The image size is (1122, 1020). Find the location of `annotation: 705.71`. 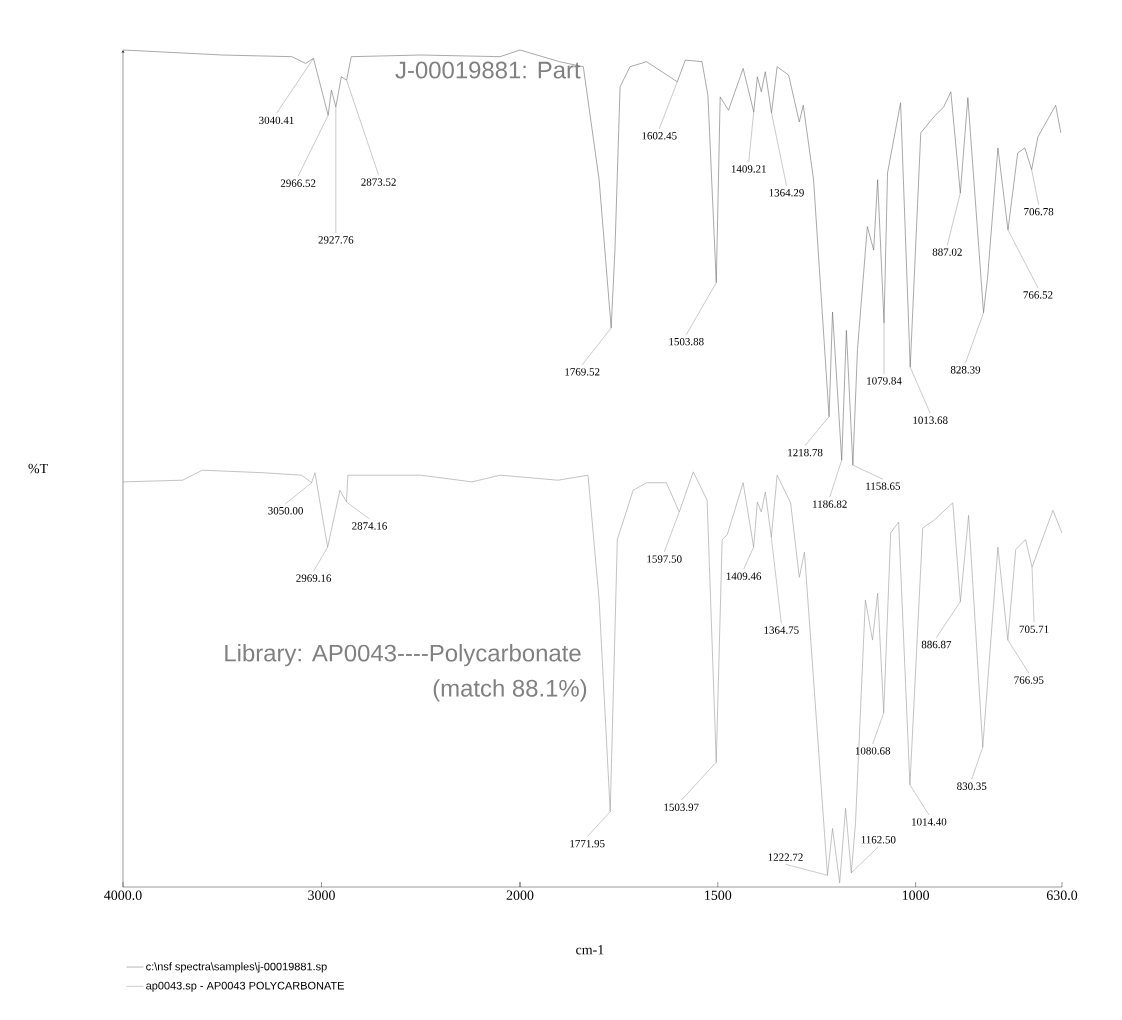

annotation: 705.71 is located at coordinates (1034, 629).